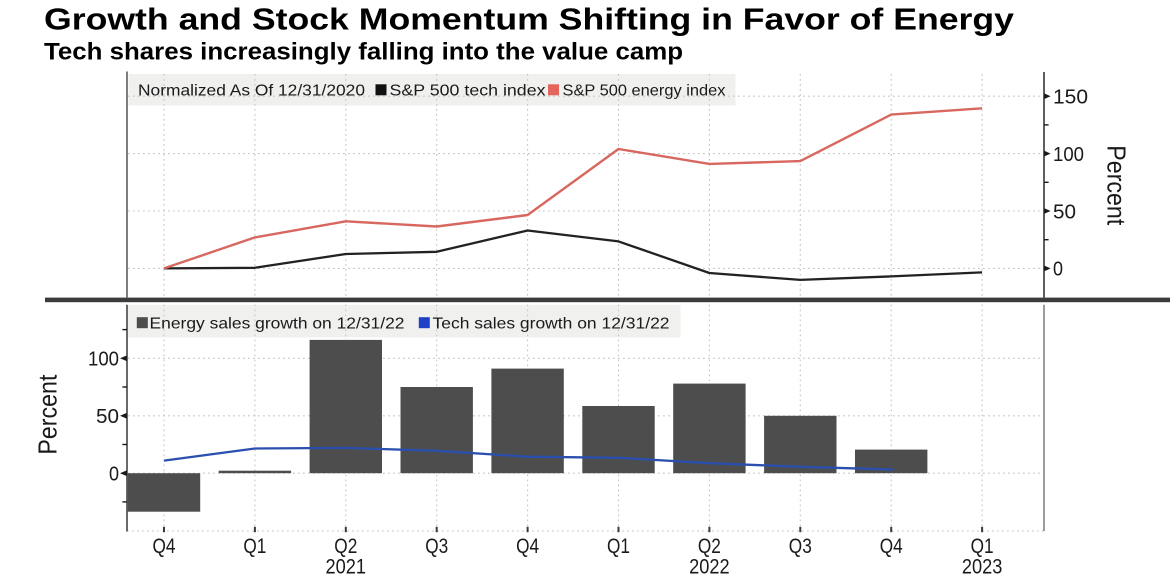  Describe the element at coordinates (277, 324) in the screenshot. I see `svg-text:Energy sales growth on 12/31/2: Energy sales growth on 12/31/22` at that location.